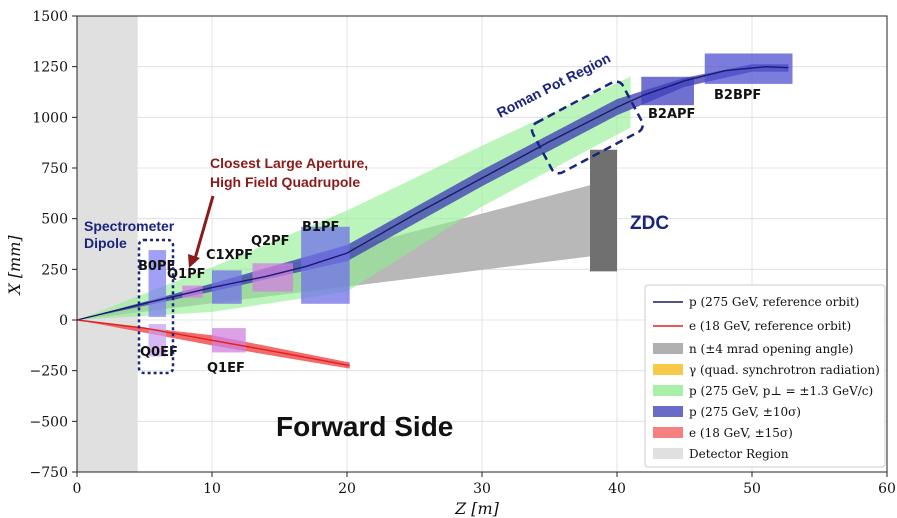 The width and height of the screenshot is (897, 518). What do you see at coordinates (668, 369) in the screenshot?
I see `legend-swatch-gamma` at bounding box center [668, 369].